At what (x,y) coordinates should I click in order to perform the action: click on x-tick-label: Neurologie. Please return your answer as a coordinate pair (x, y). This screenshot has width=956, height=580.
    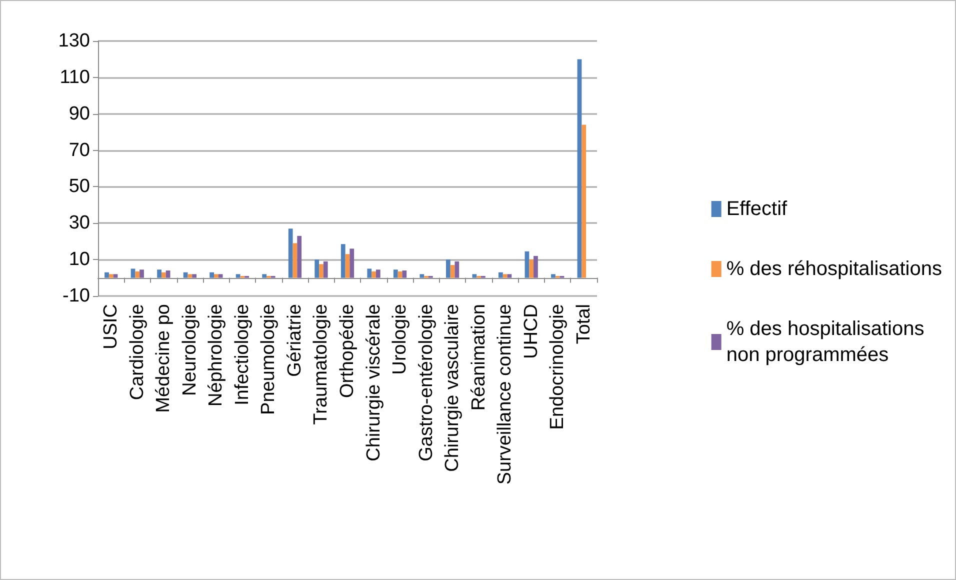
    Looking at the image, I should click on (189, 350).